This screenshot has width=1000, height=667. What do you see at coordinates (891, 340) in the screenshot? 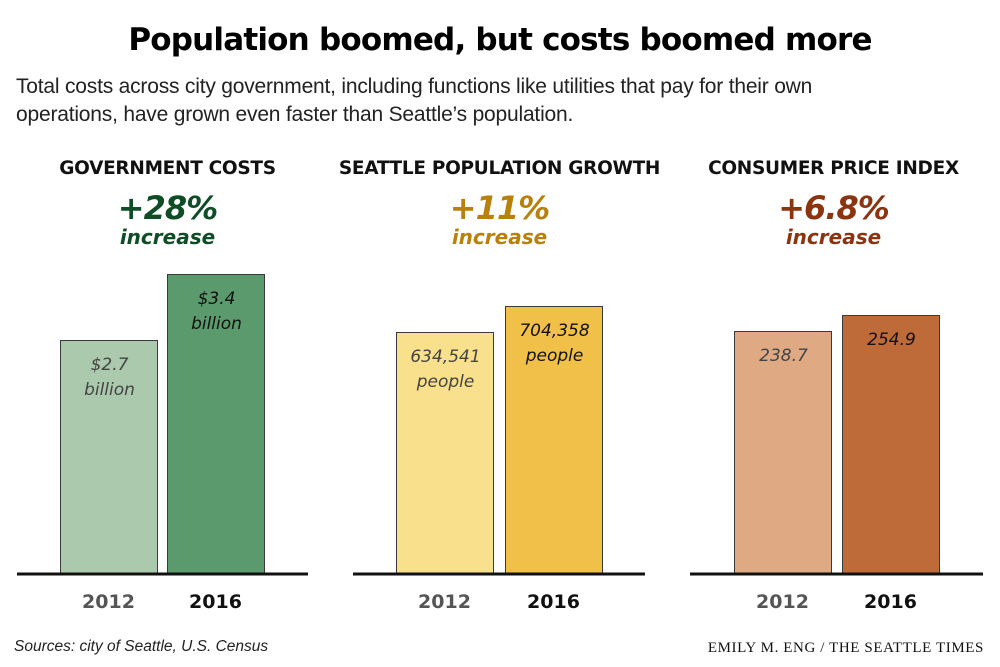
I see `bar-data-label: 254.9` at bounding box center [891, 340].